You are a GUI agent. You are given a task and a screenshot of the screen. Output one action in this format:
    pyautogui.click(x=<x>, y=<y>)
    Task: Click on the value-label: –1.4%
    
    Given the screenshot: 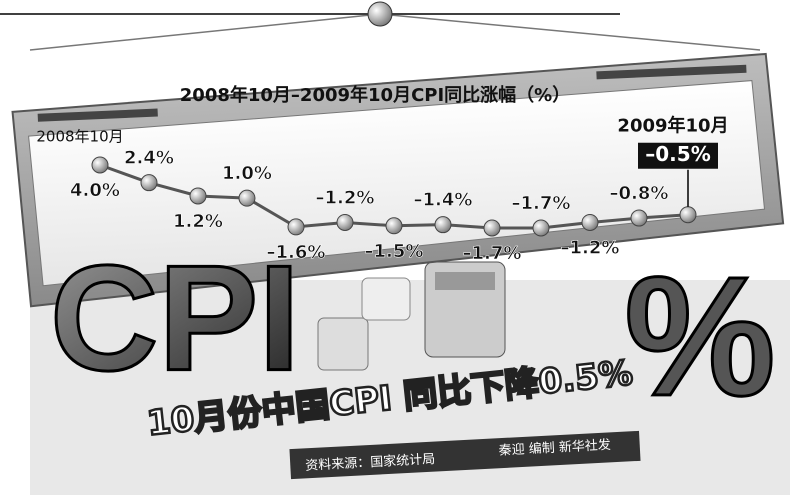 What is the action you would take?
    pyautogui.click(x=443, y=200)
    